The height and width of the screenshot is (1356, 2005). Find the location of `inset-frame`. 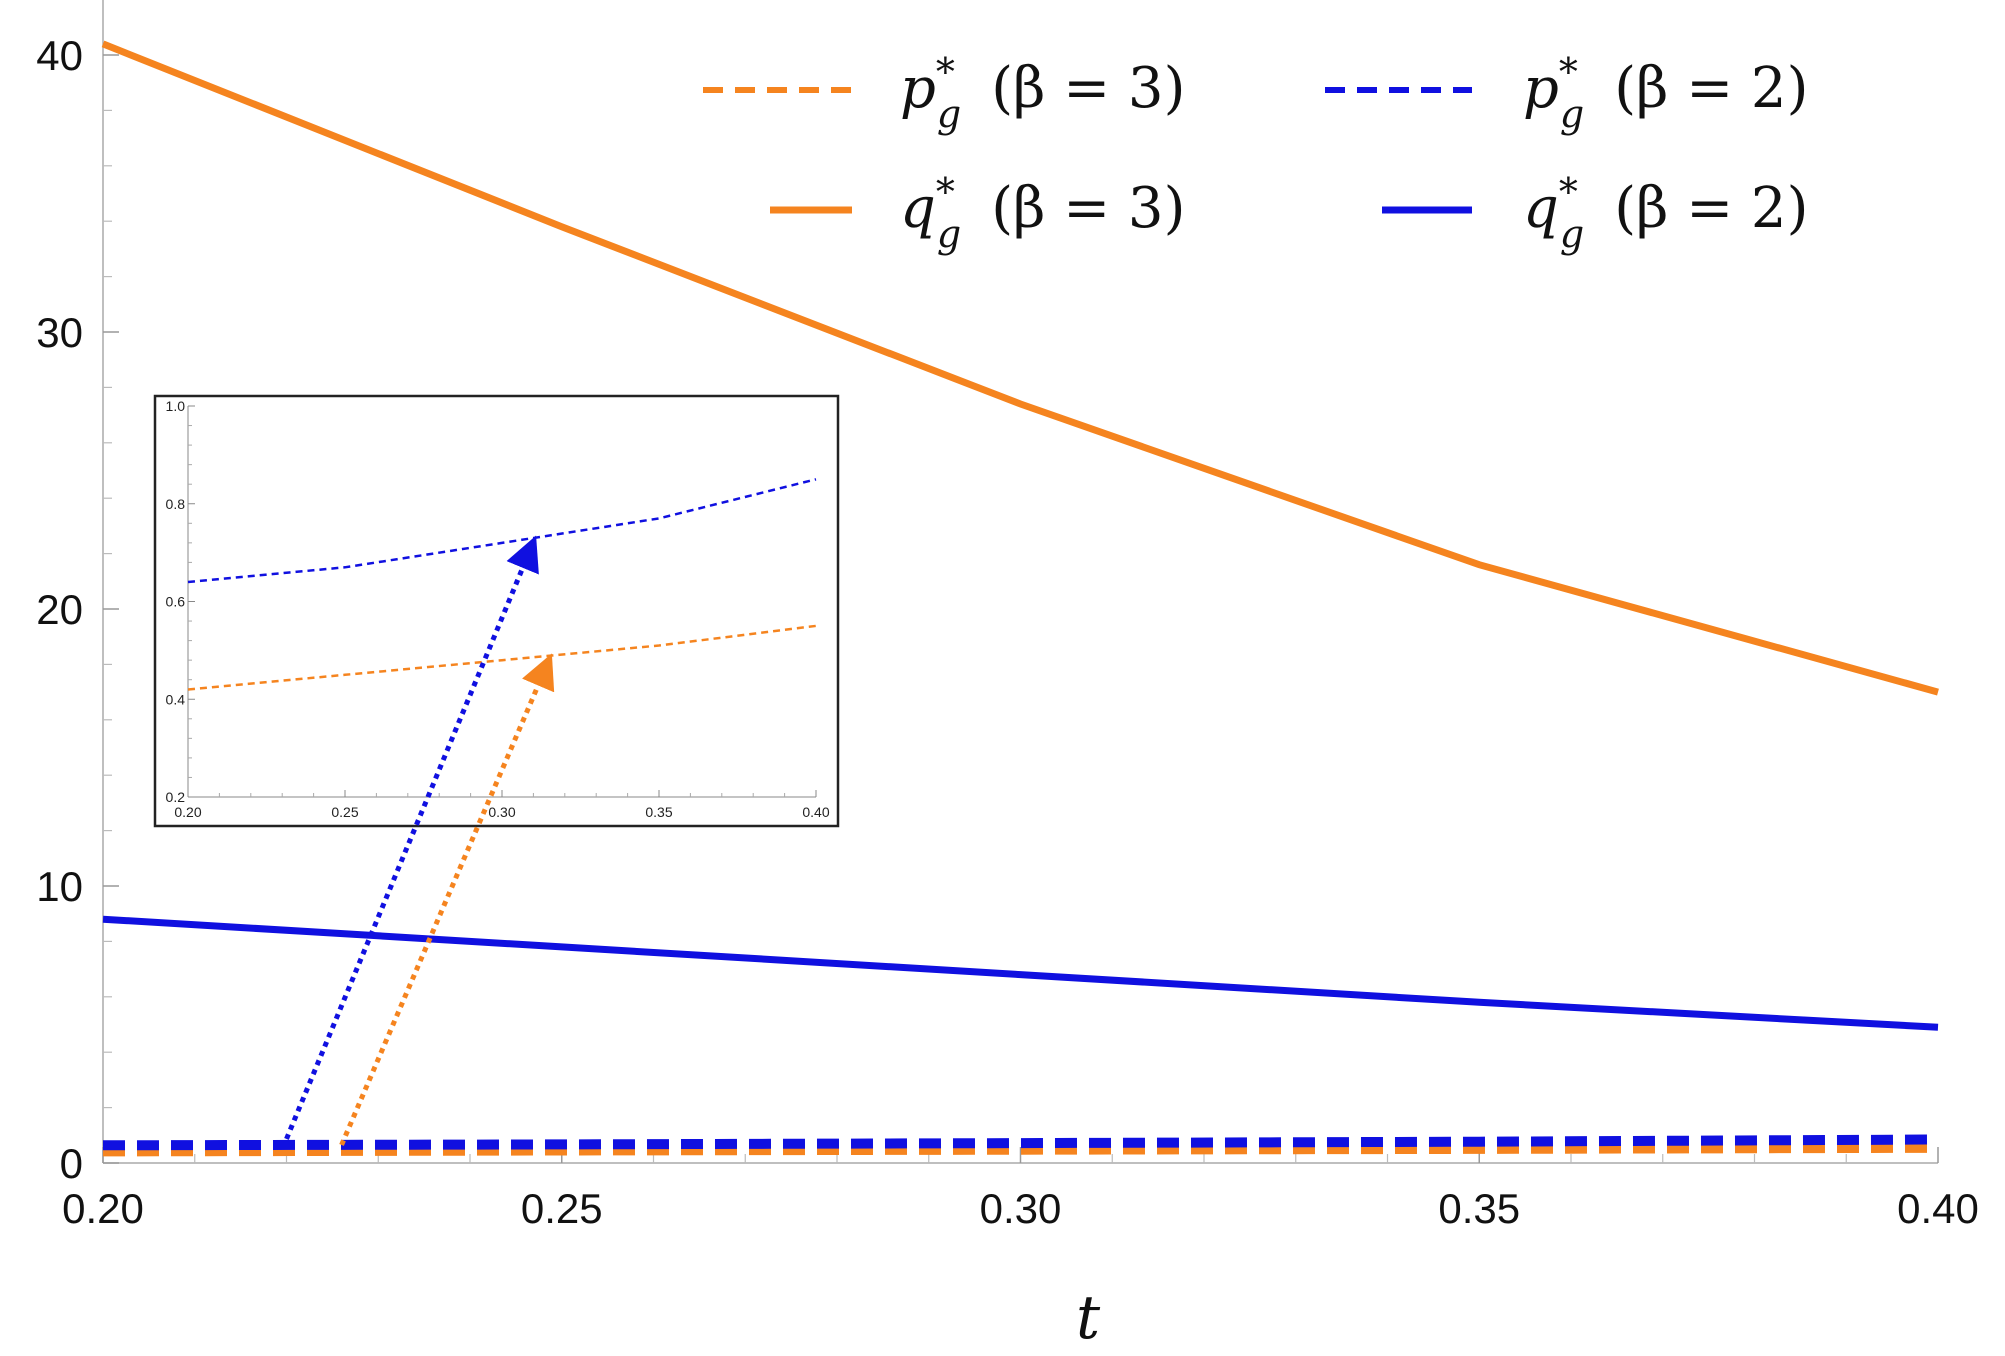

inset-frame is located at coordinates (496, 611).